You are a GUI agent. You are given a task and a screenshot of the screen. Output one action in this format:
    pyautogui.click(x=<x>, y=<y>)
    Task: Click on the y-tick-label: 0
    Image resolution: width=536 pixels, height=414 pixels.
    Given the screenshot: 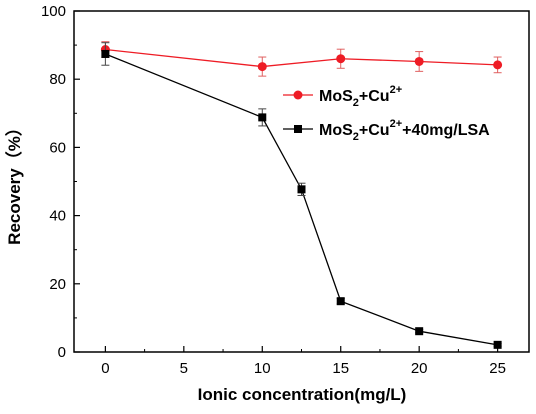 What is the action you would take?
    pyautogui.click(x=62, y=352)
    